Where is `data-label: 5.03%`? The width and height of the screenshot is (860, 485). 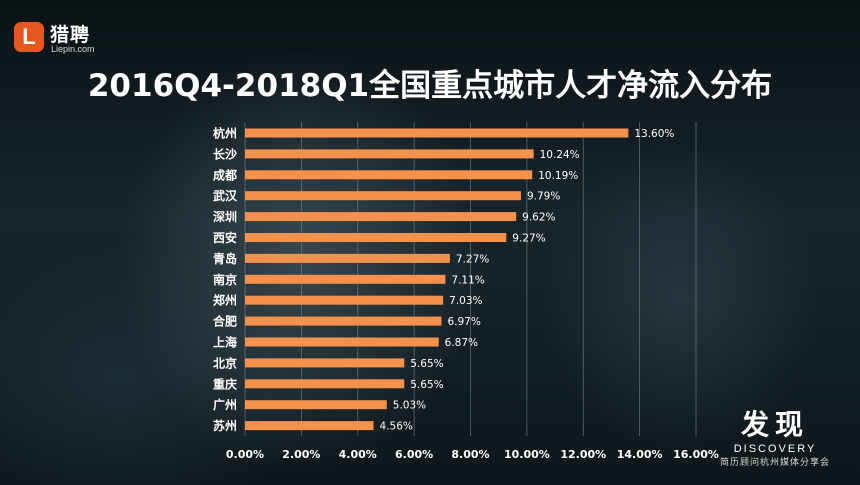 data-label: 5.03% is located at coordinates (409, 406).